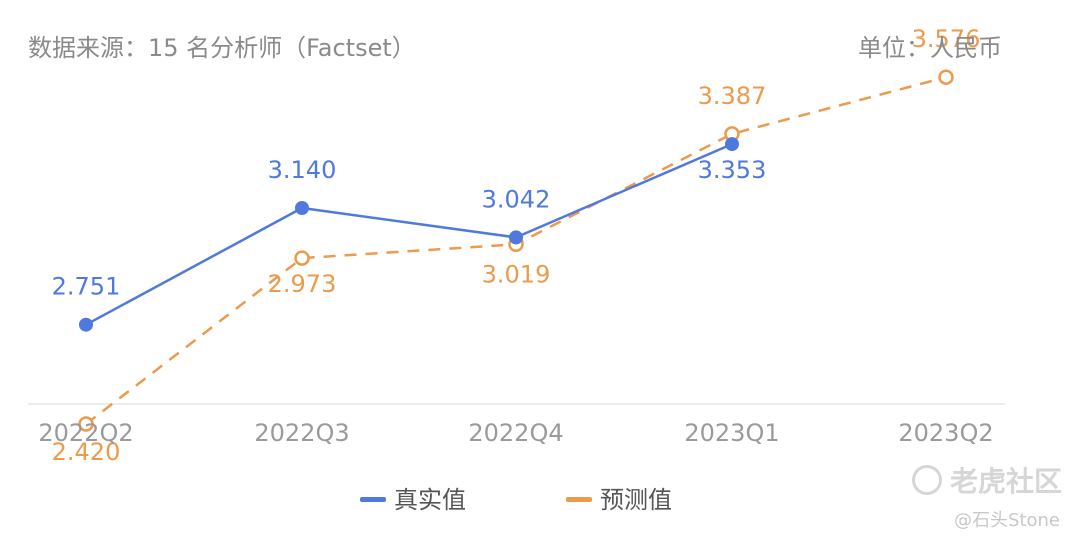 This screenshot has height=542, width=1080. What do you see at coordinates (86, 287) in the screenshot?
I see `data-label-actual: 2.751` at bounding box center [86, 287].